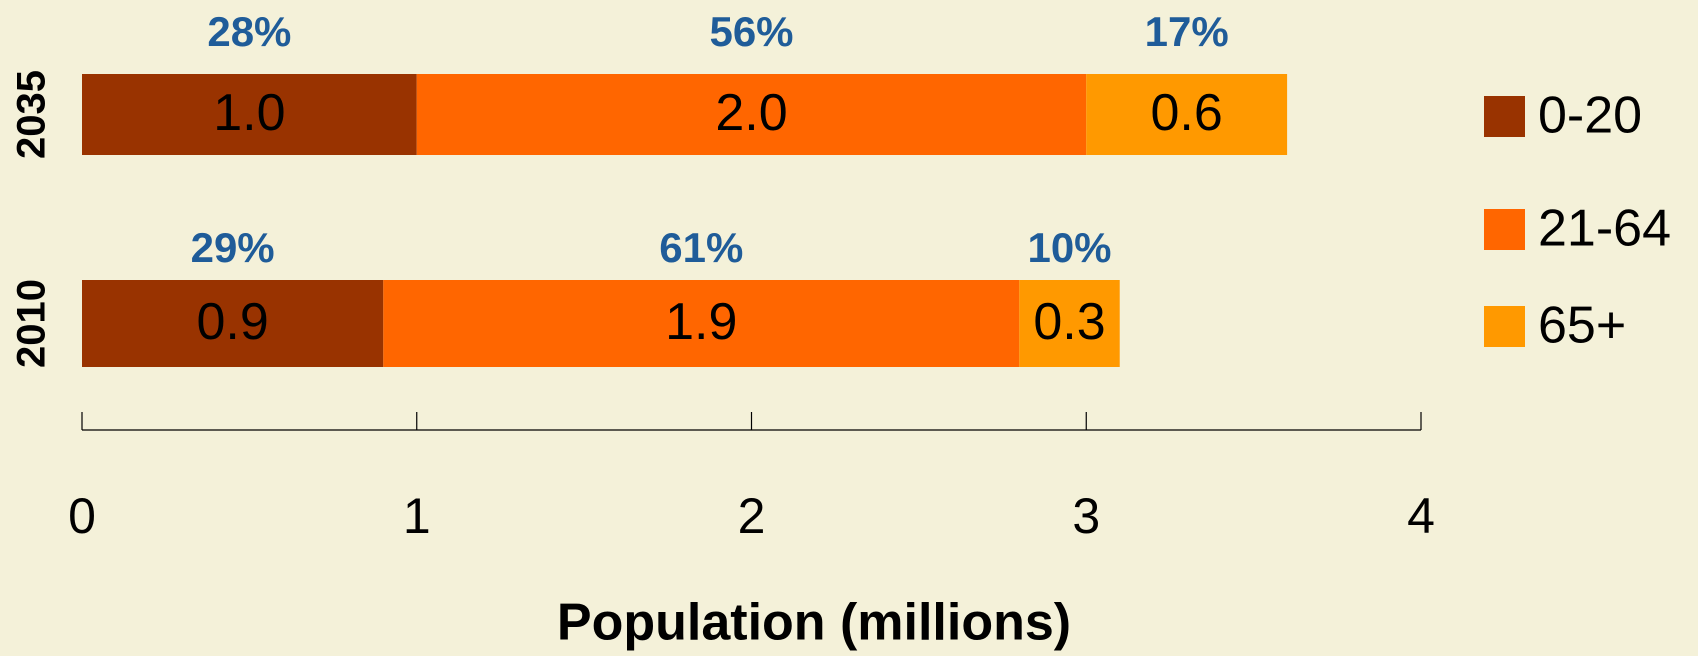  Describe the element at coordinates (701, 247) in the screenshot. I see `percent-label: 61%` at that location.